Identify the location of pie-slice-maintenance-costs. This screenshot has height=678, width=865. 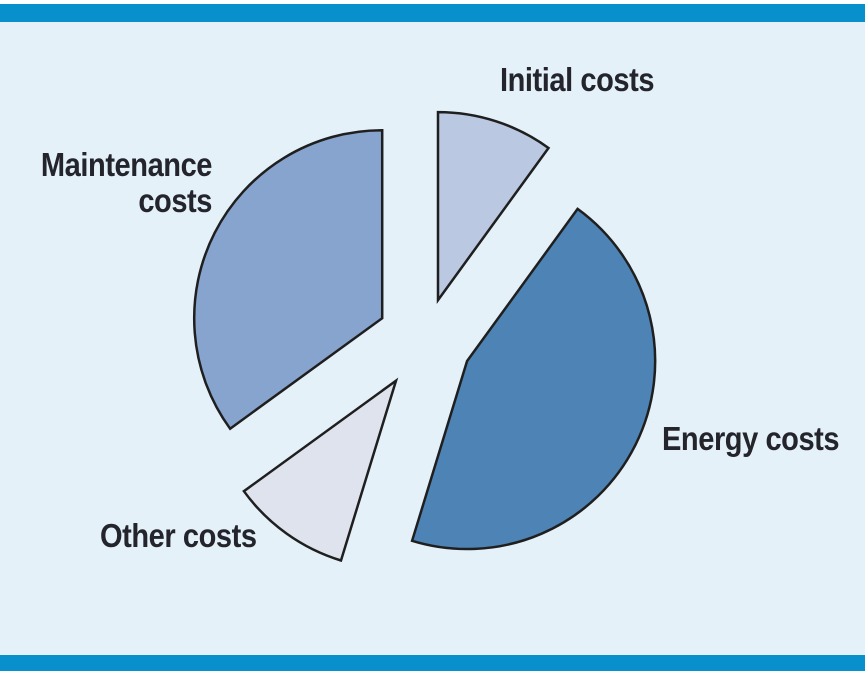
(288, 279).